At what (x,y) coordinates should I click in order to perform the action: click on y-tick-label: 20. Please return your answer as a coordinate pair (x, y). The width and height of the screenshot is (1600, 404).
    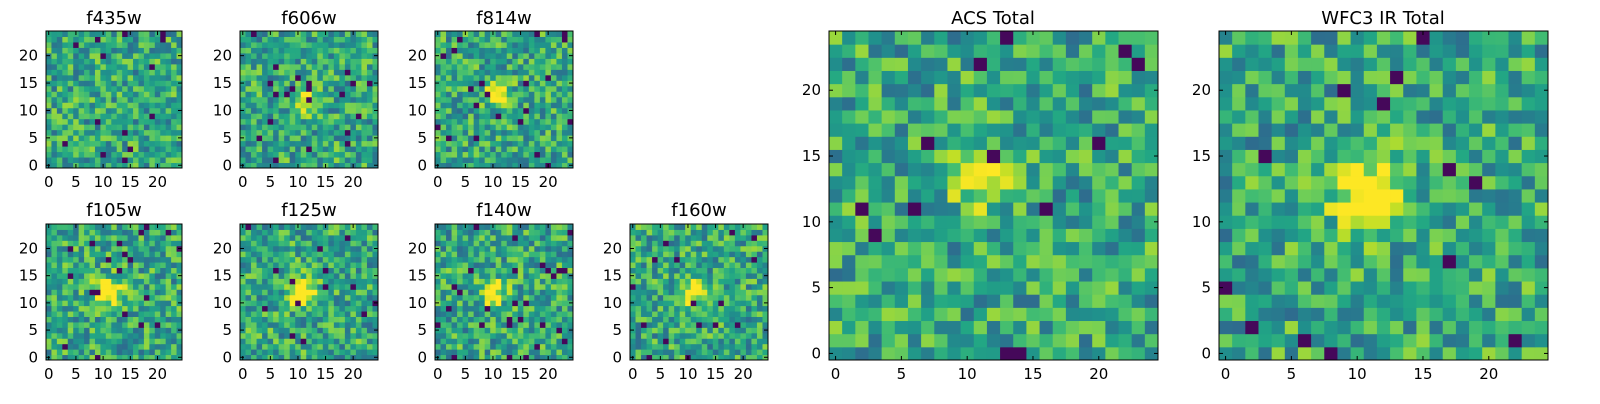
    Looking at the image, I should click on (28, 248).